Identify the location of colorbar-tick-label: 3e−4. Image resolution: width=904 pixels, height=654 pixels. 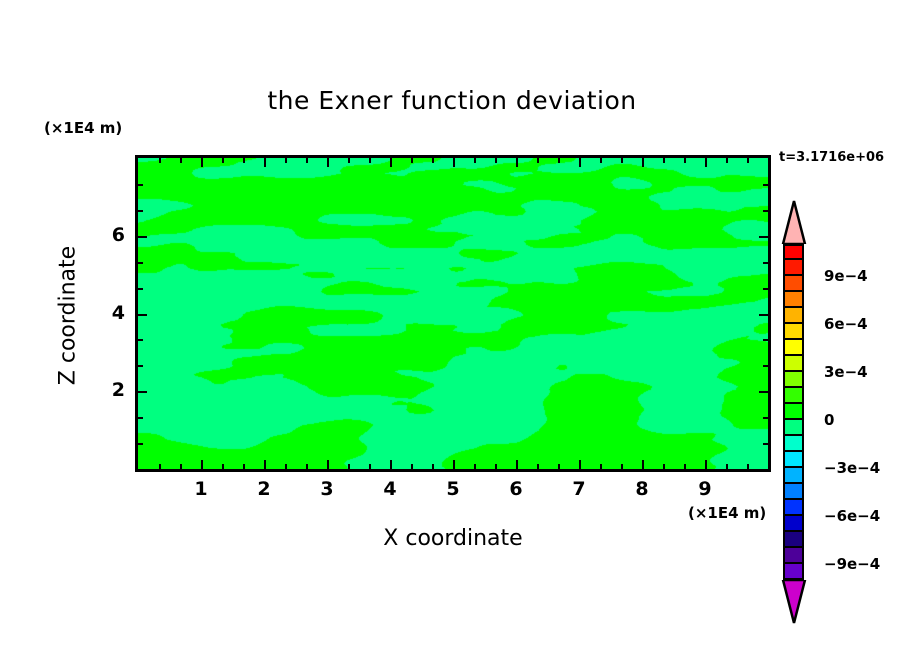
(846, 372).